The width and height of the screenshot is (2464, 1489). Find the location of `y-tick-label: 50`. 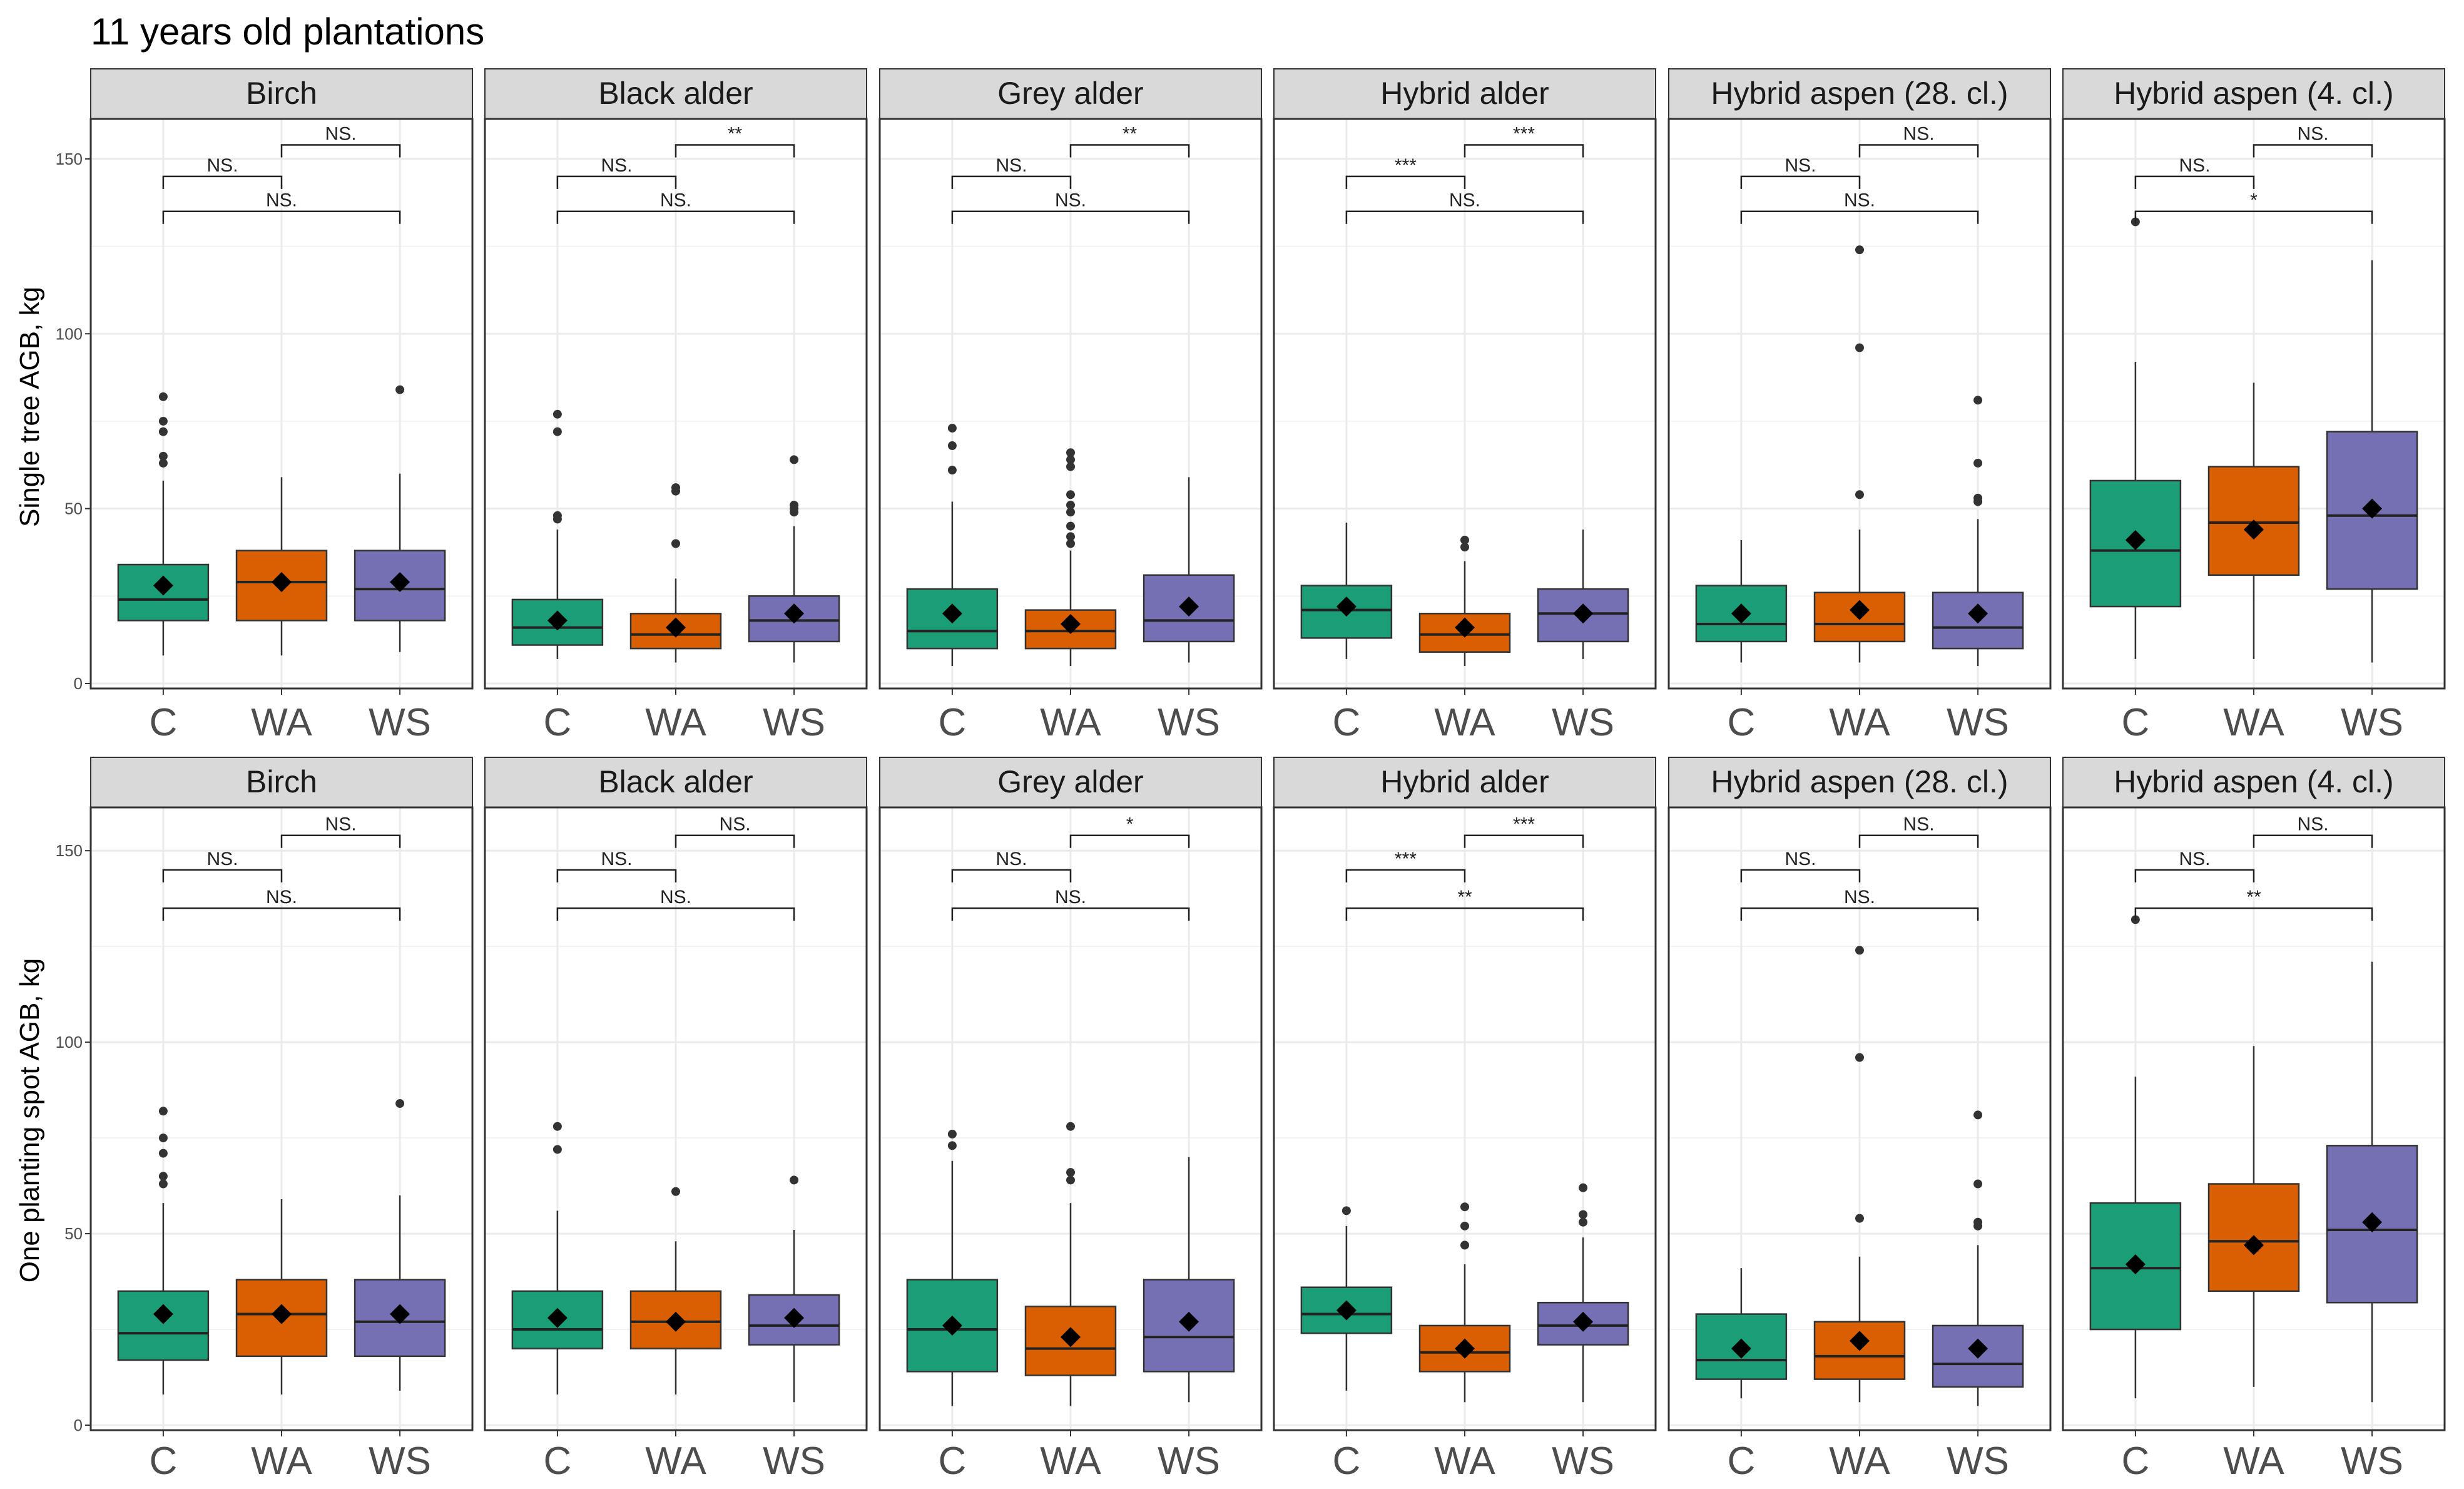

y-tick-label: 50 is located at coordinates (73, 1233).